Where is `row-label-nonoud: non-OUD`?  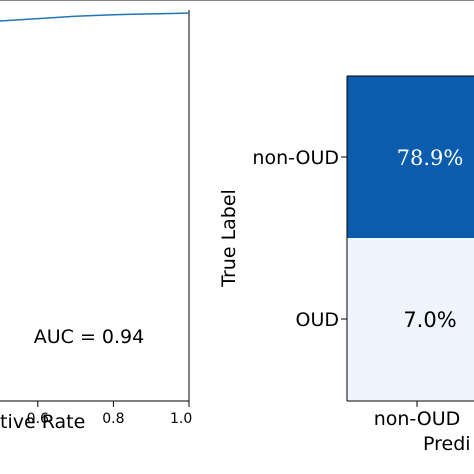 row-label-nonoud: non-OUD is located at coordinates (295, 158).